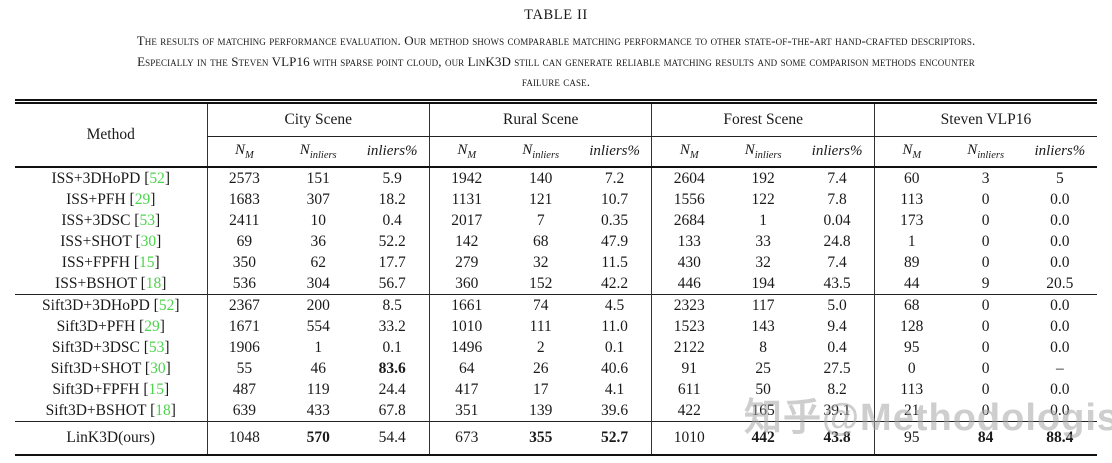 The height and width of the screenshot is (463, 1112). What do you see at coordinates (689, 199) in the screenshot?
I see `value-cell: 1556` at bounding box center [689, 199].